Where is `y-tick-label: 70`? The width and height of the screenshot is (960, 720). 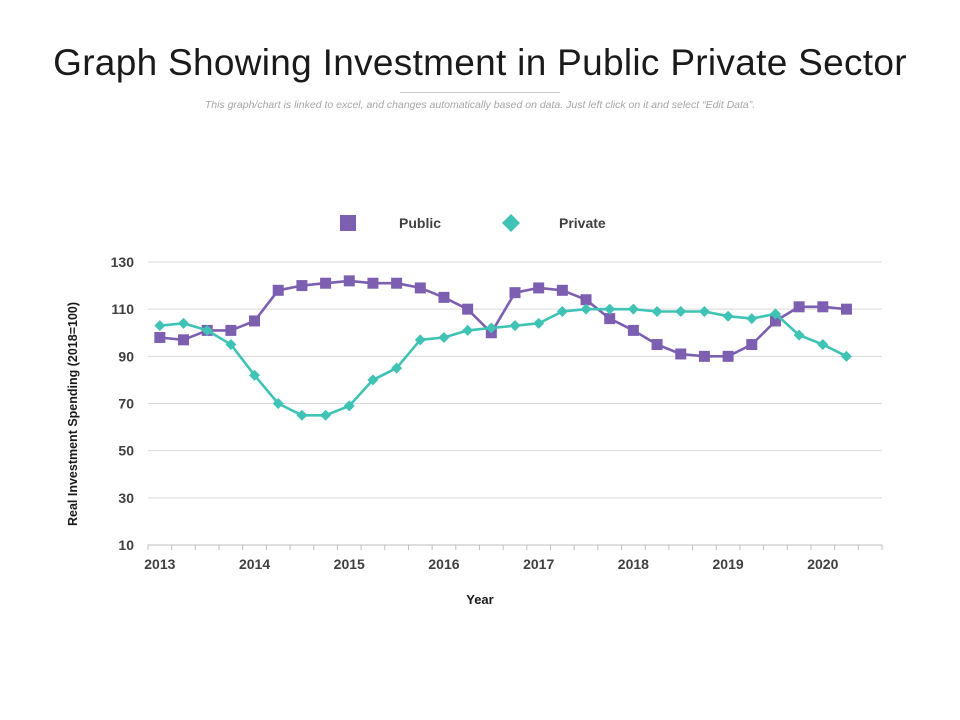 y-tick-label: 70 is located at coordinates (126, 404).